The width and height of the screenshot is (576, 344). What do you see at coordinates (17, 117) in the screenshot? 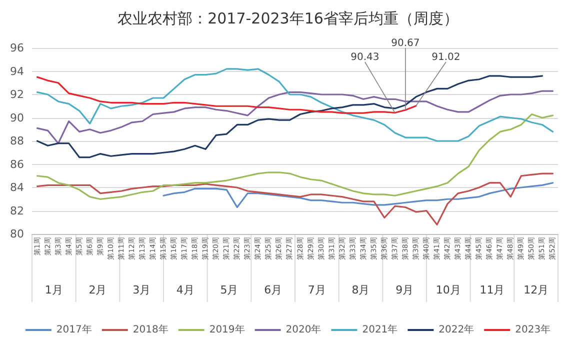
I see `y-tick-label: 90` at bounding box center [17, 117].